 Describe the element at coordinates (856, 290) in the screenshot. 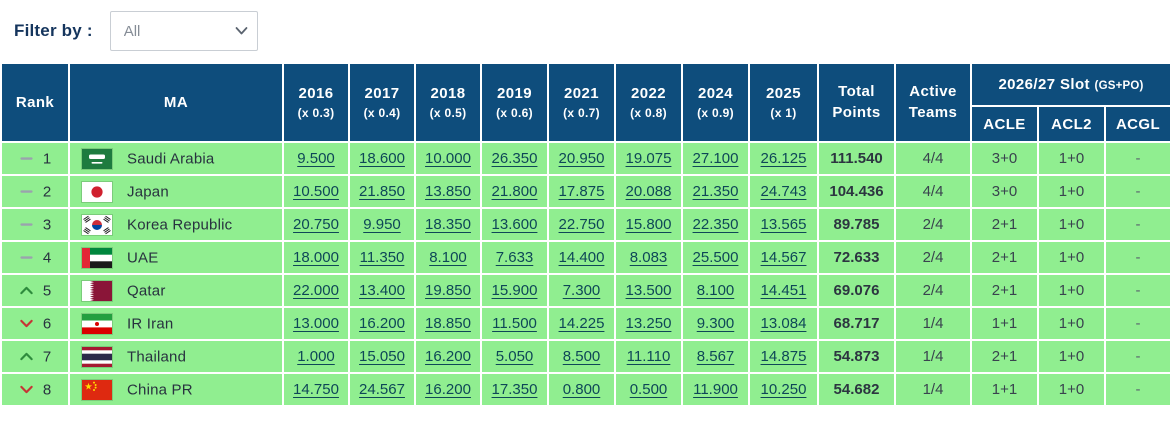

I see `total-points-cell: 69.076` at that location.